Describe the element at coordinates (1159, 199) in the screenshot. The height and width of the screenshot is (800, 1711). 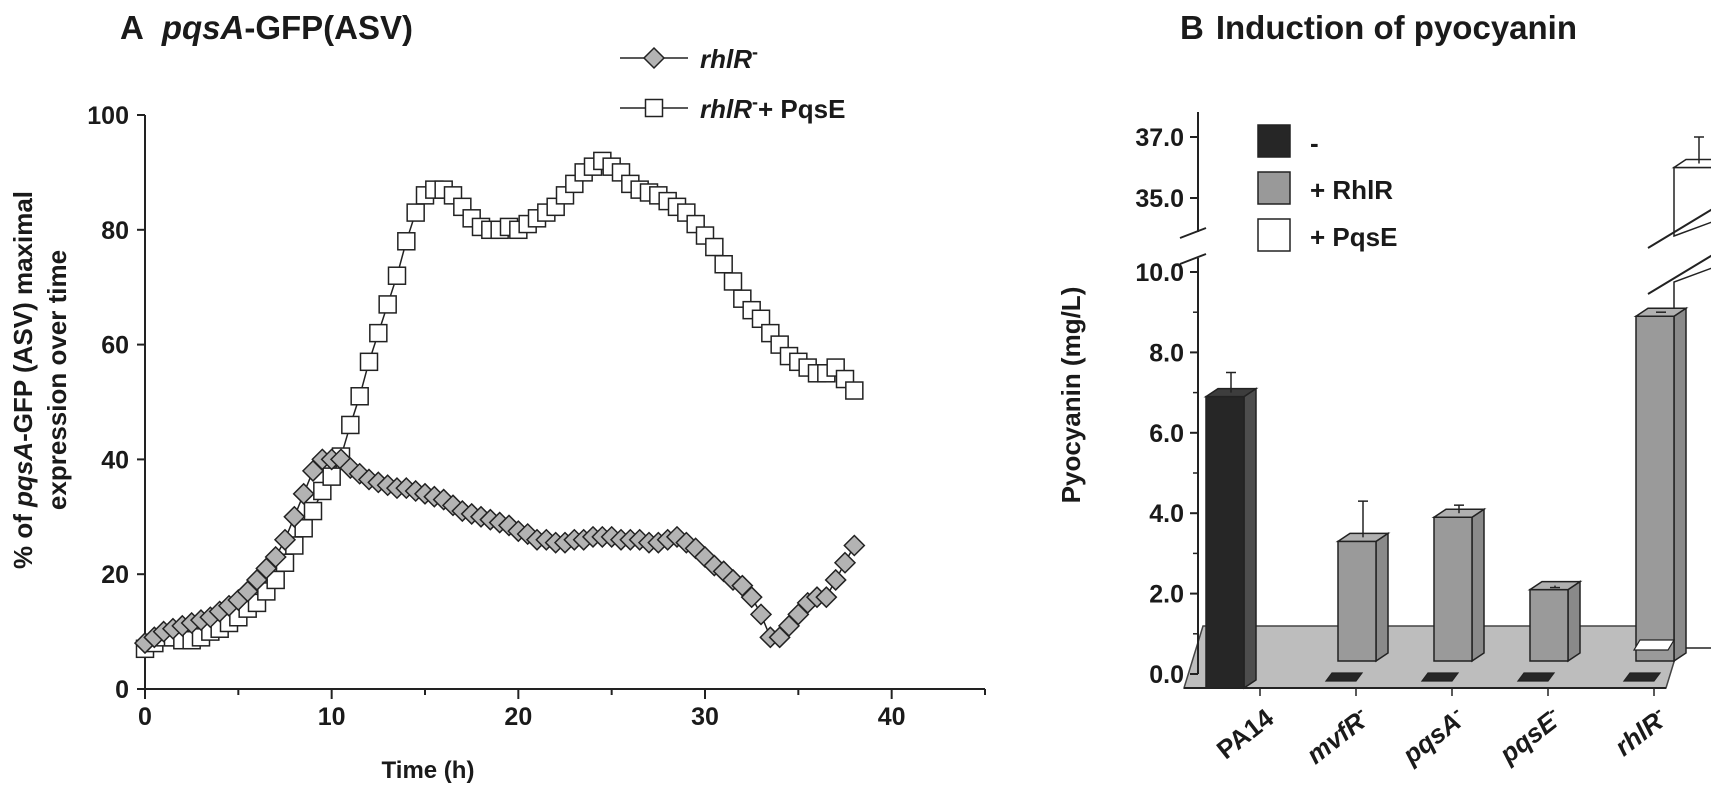
I see `panel-b-y-tick-label: 35.0` at that location.